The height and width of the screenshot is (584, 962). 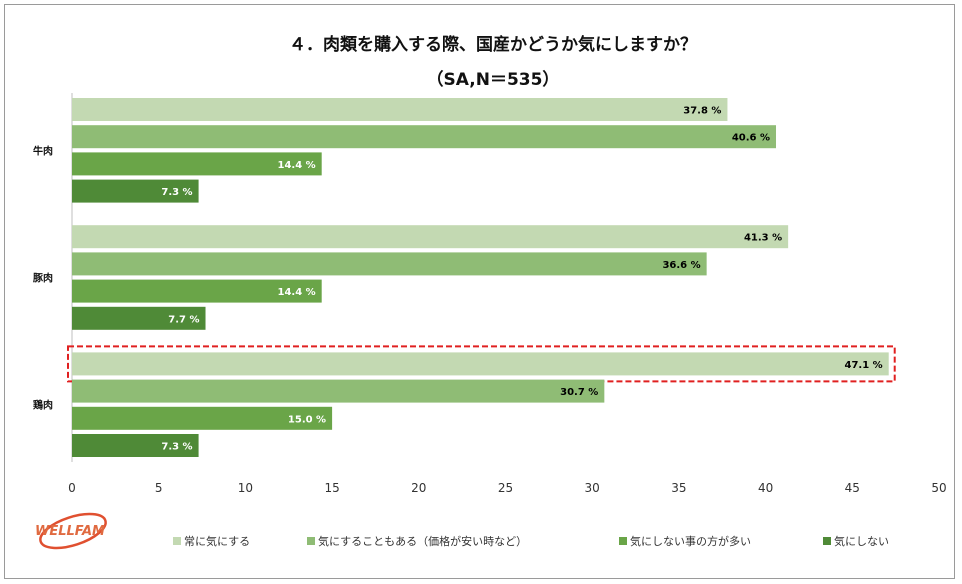 What do you see at coordinates (579, 392) in the screenshot?
I see `data-label: 30.7 %` at bounding box center [579, 392].